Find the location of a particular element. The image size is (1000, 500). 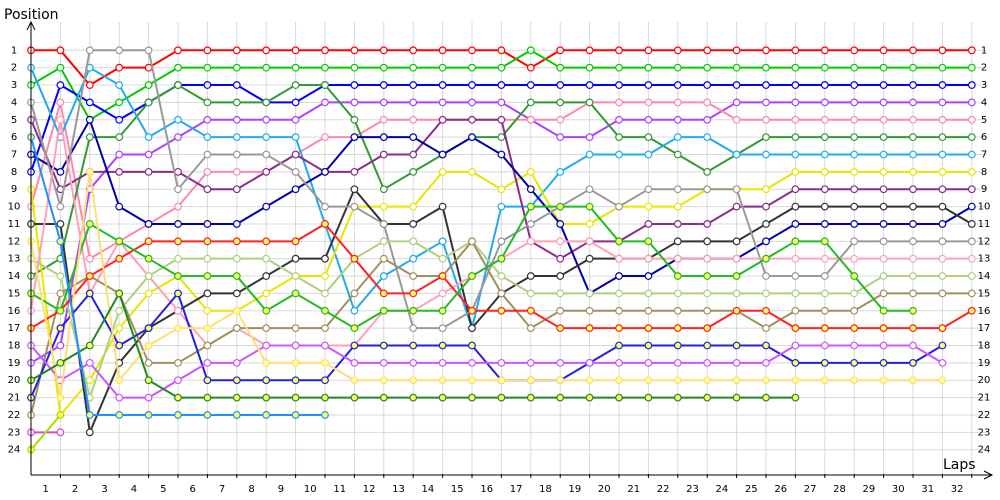

y-tick-label: 18 is located at coordinates (14, 346).